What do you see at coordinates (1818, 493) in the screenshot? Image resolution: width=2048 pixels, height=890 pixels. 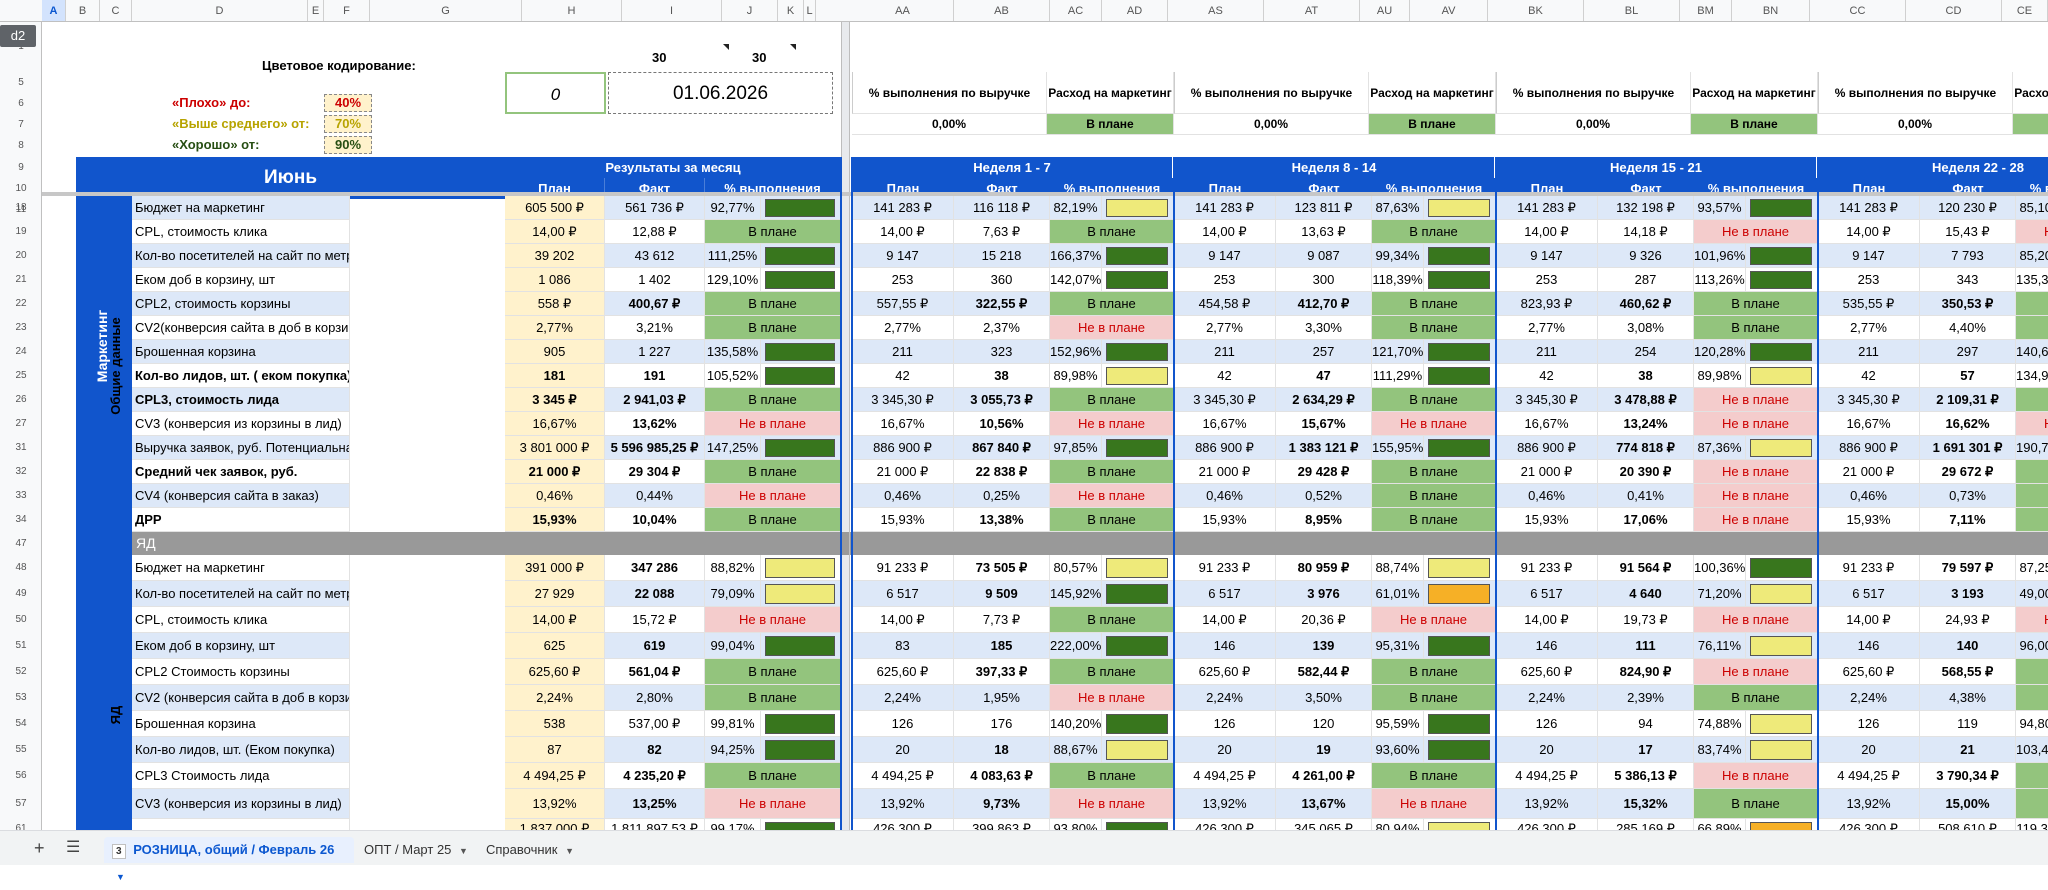 I see `week-border` at bounding box center [1818, 493].